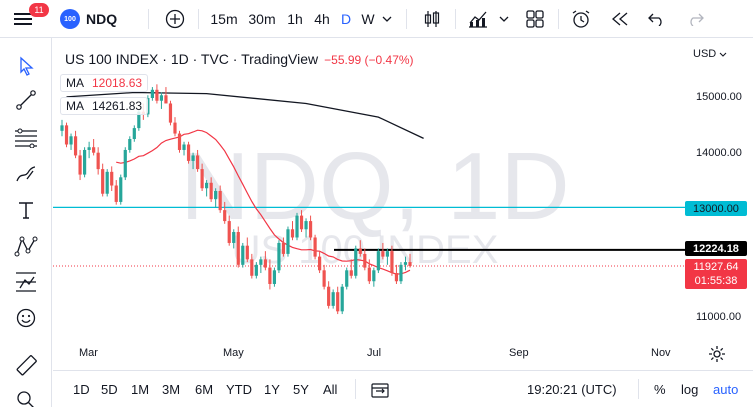  I want to click on tf-w: W, so click(368, 19).